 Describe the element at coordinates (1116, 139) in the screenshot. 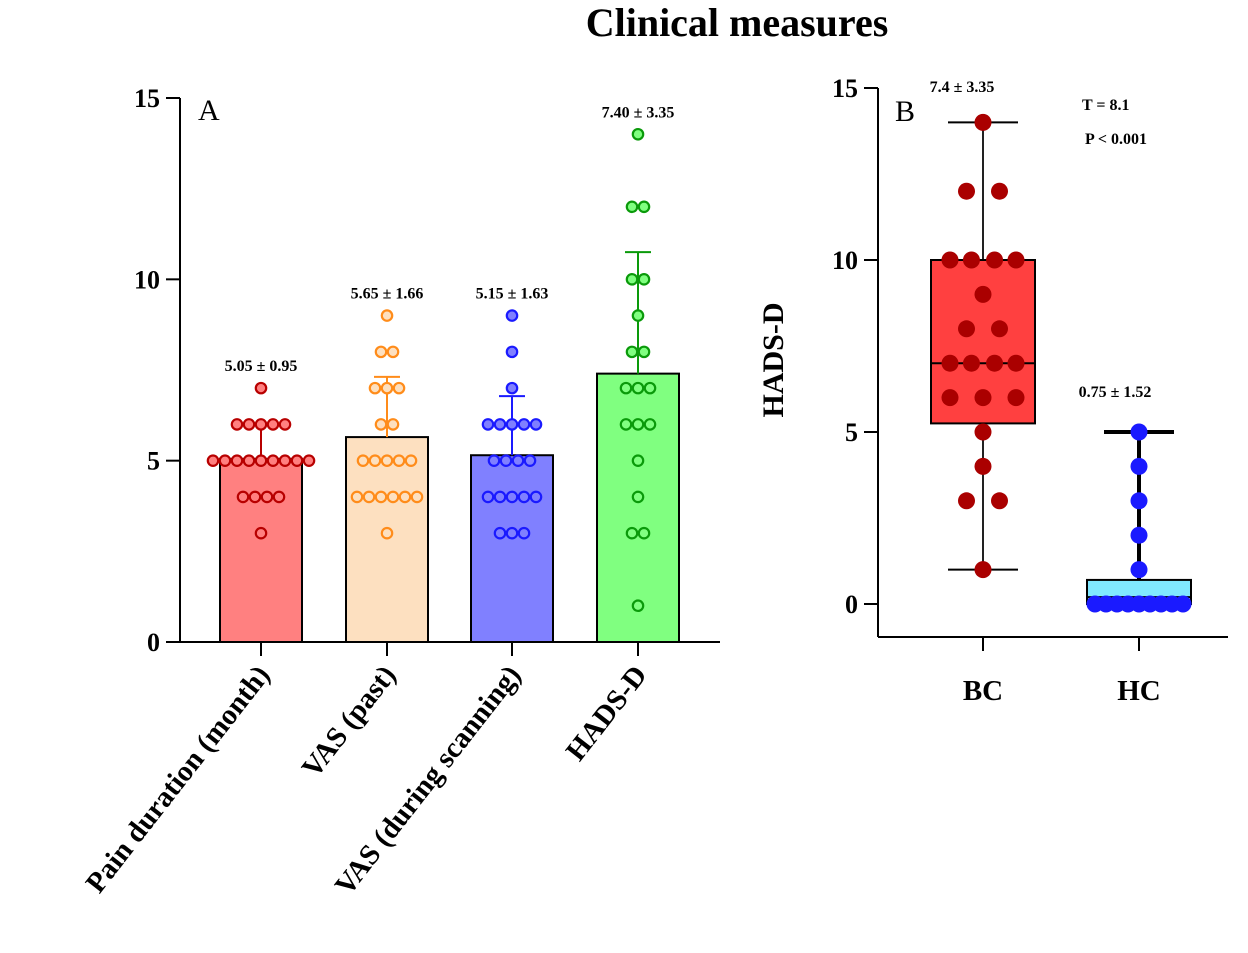

I see `panel-b-p-value: P < 0.001` at that location.